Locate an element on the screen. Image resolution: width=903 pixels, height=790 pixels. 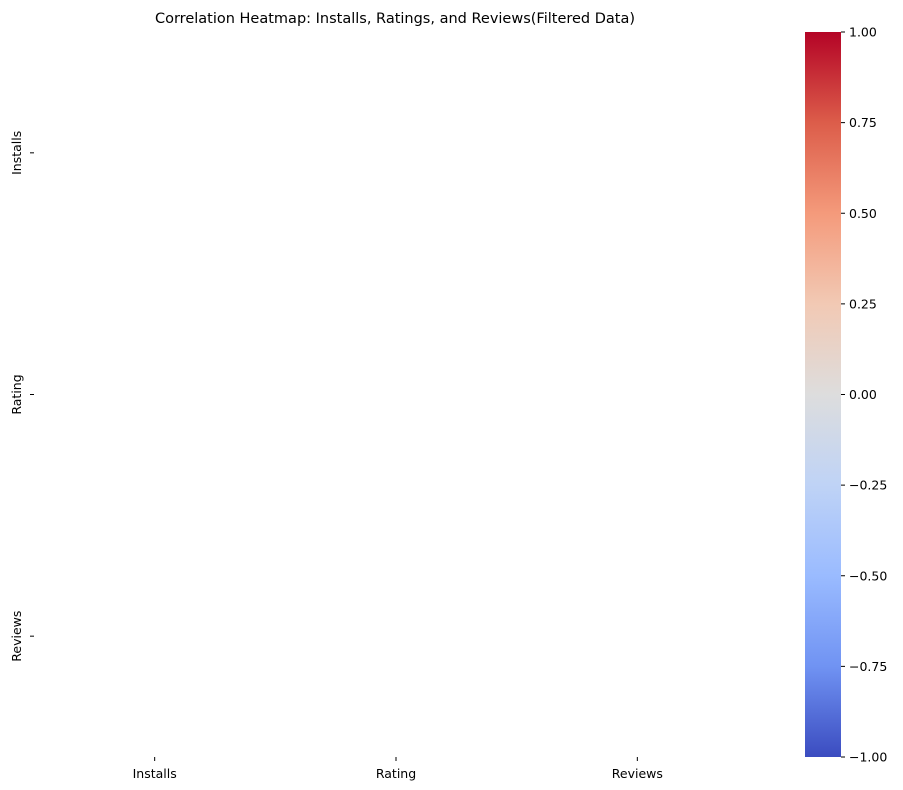
y-tick-label: Rating is located at coordinates (16, 394).